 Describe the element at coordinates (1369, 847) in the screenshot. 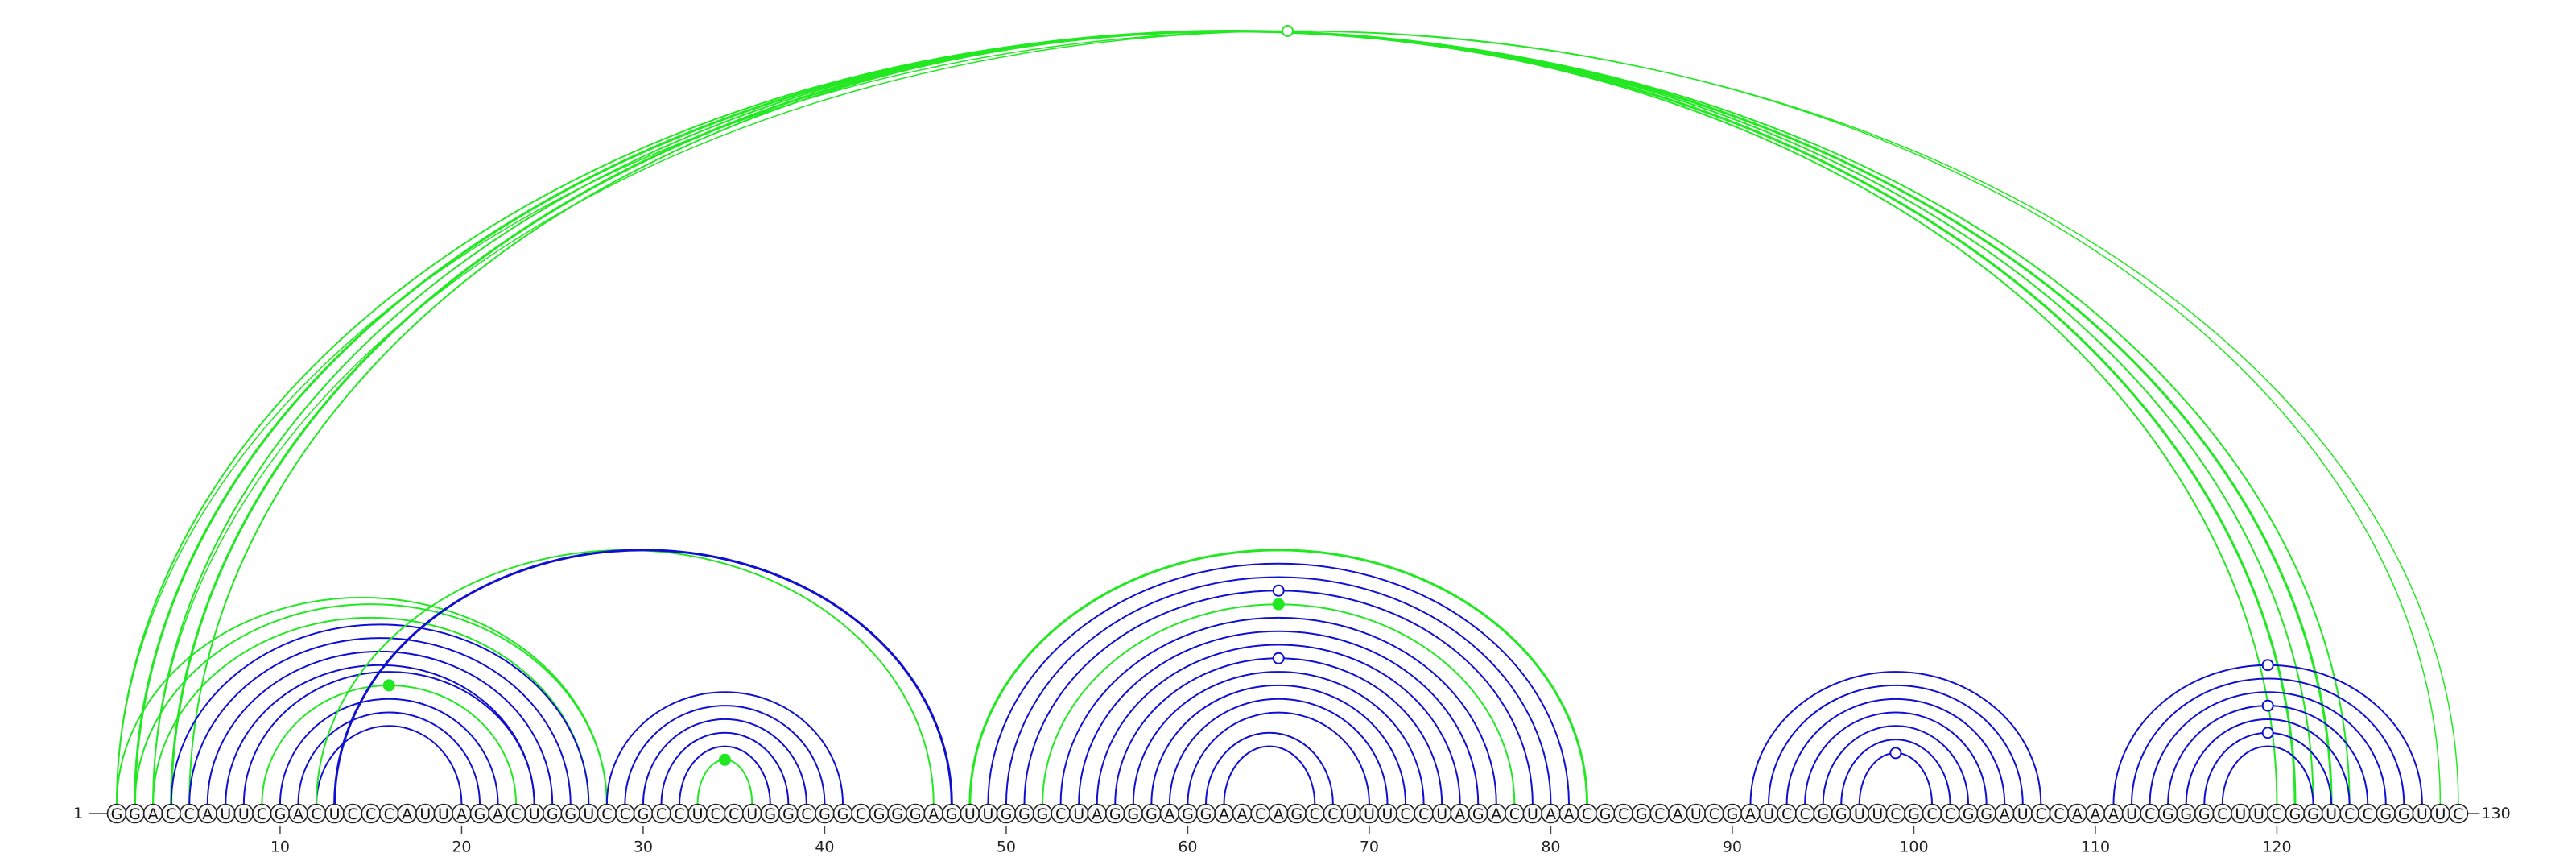

I see `tick-label: 70` at that location.